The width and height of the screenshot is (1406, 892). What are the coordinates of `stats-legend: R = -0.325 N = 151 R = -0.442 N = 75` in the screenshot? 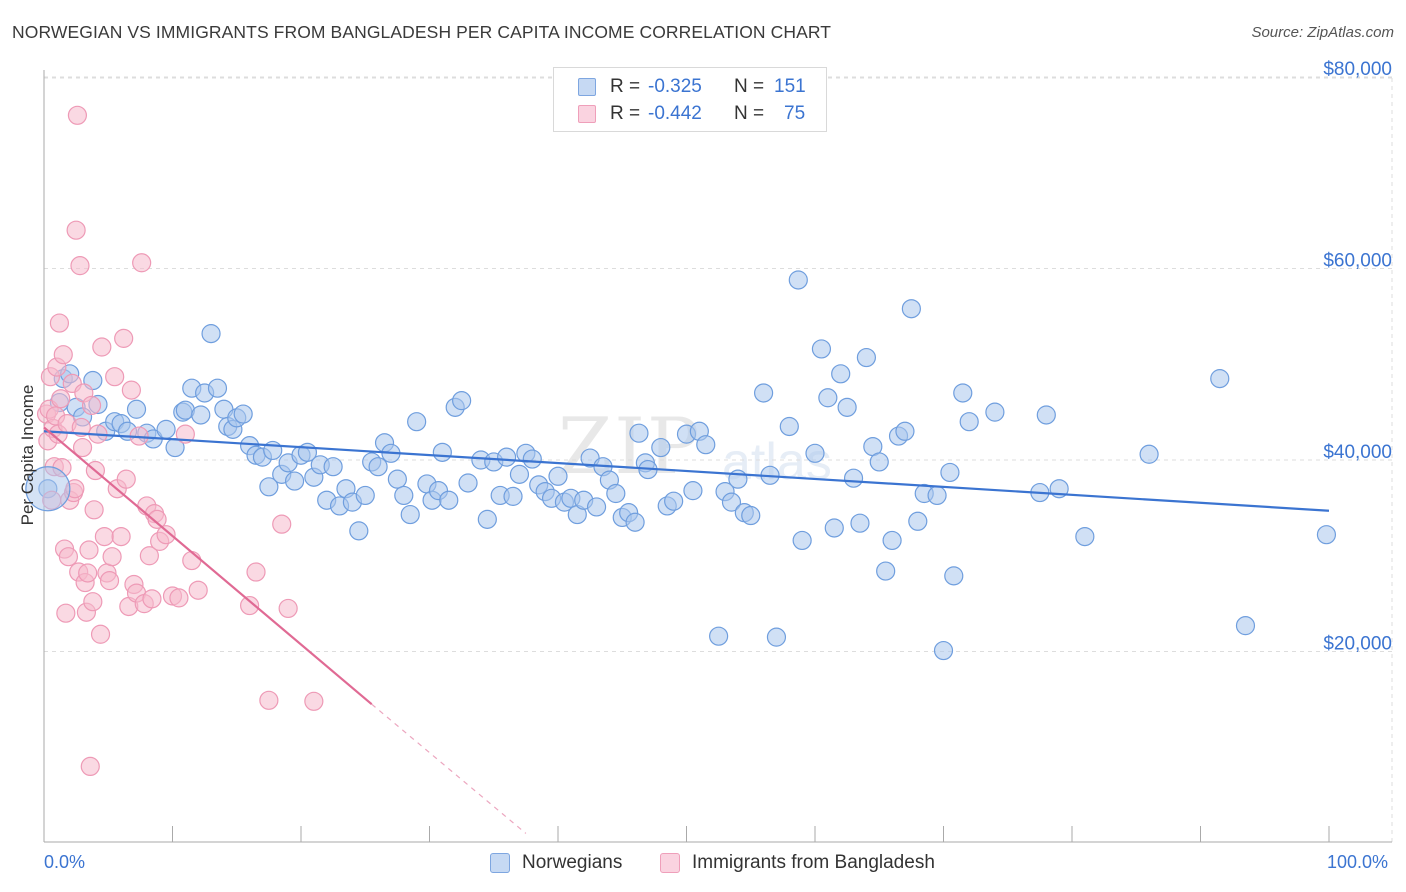 It's located at (690, 99).